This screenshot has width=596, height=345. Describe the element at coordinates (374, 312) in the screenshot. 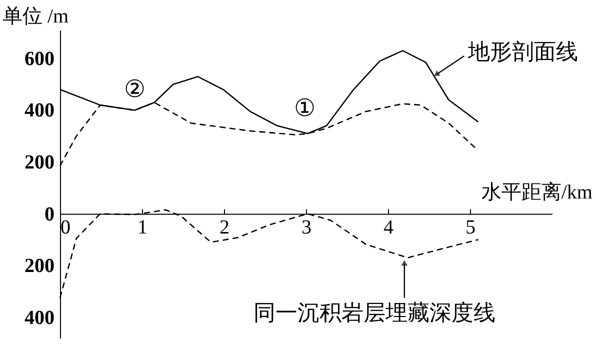

I see `annotation: 同一沉积岩层埋藏深度线` at that location.